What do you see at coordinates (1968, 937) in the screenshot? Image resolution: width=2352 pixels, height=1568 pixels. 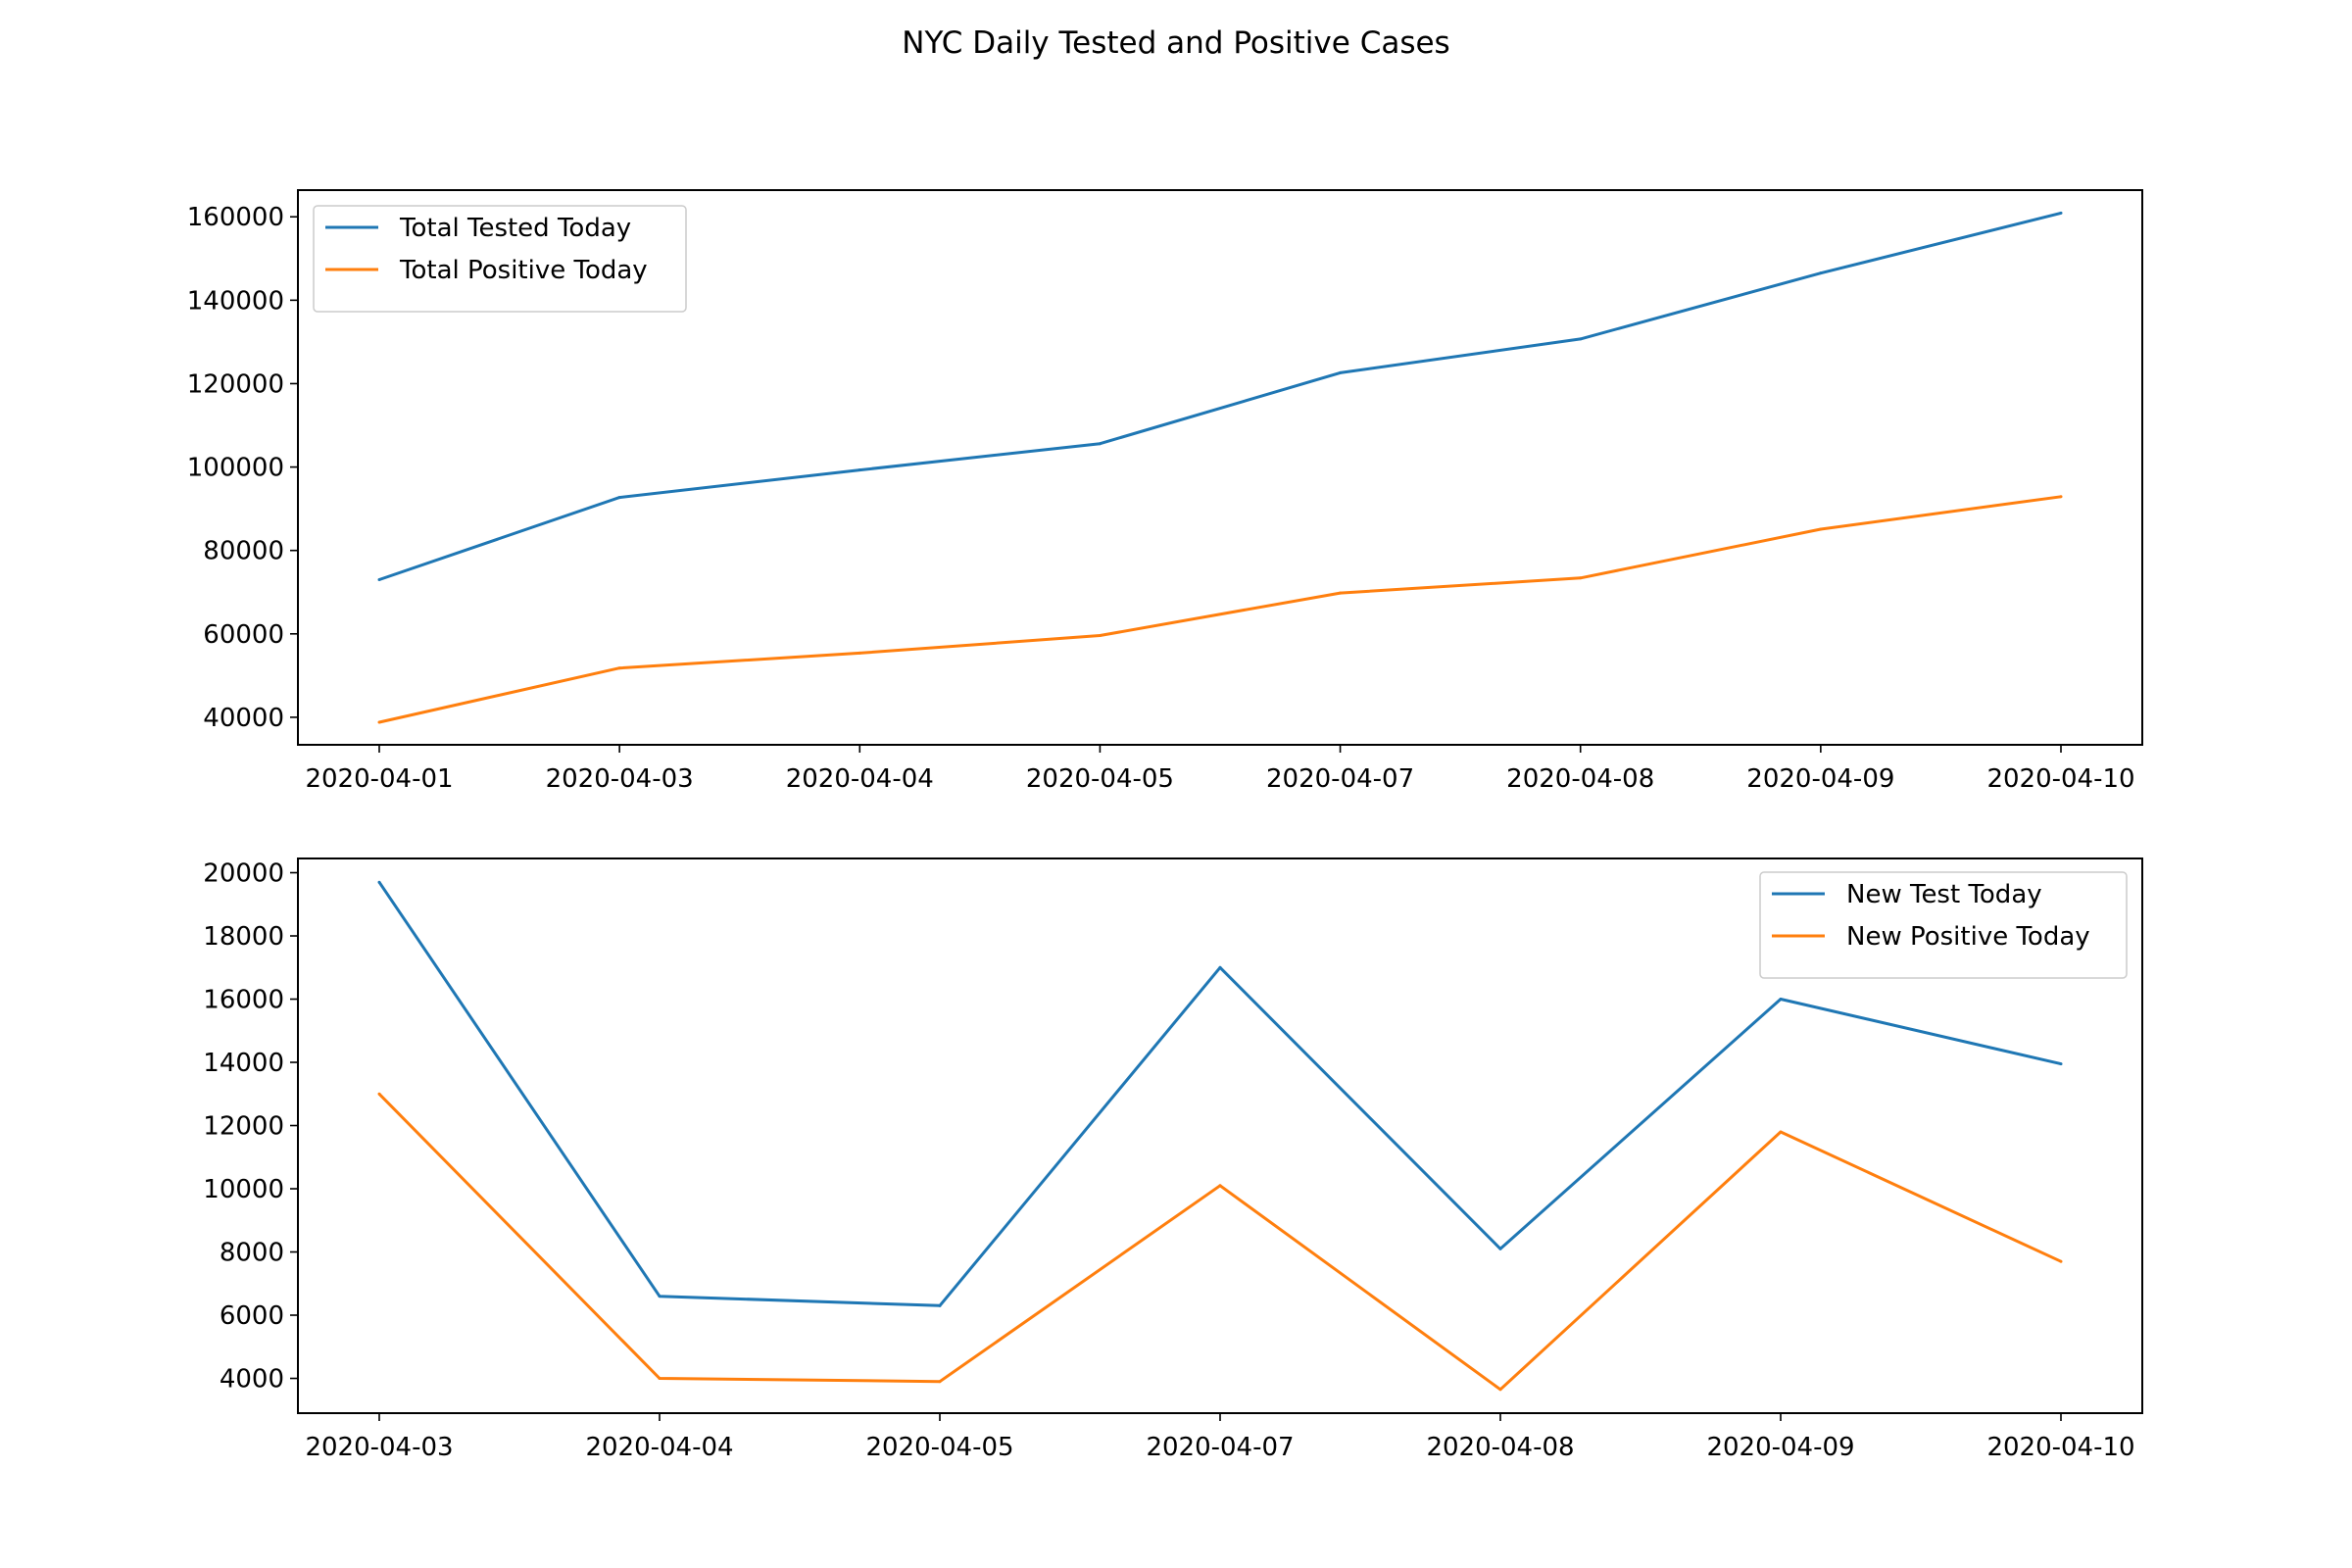 I see `legend-label: New Positive Today` at bounding box center [1968, 937].